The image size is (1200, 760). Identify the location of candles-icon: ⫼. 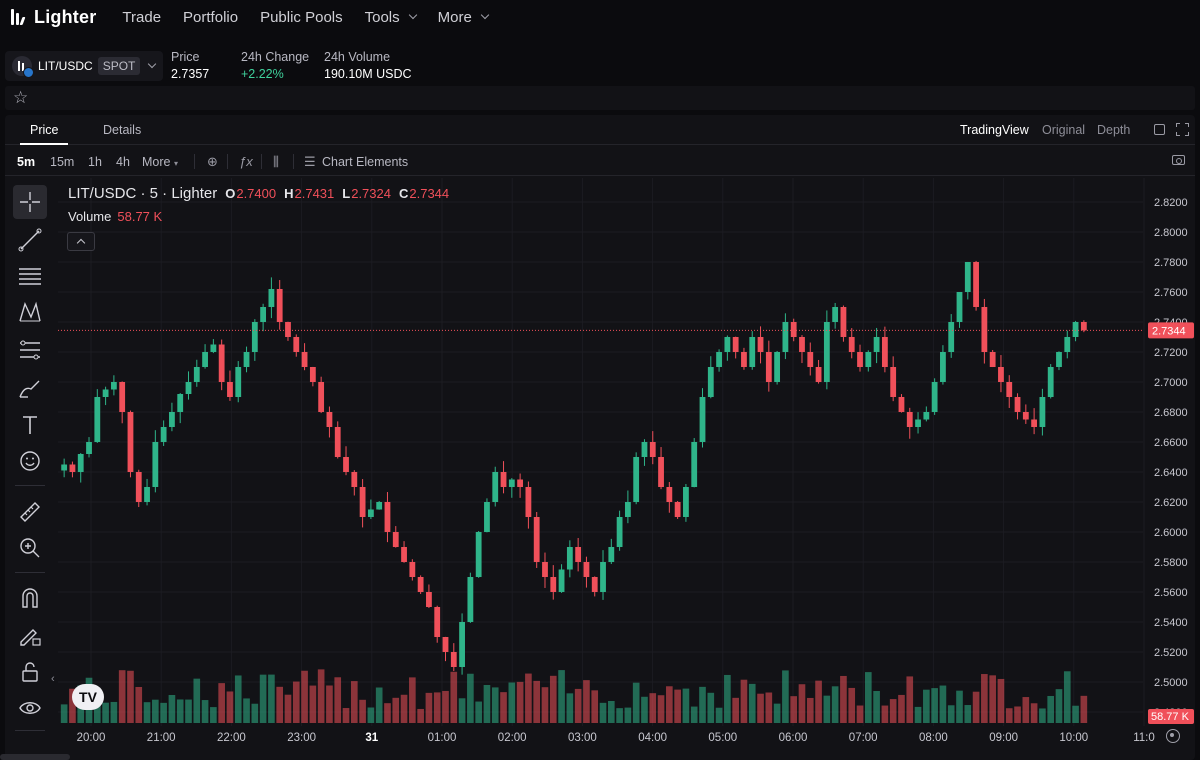
(276, 161).